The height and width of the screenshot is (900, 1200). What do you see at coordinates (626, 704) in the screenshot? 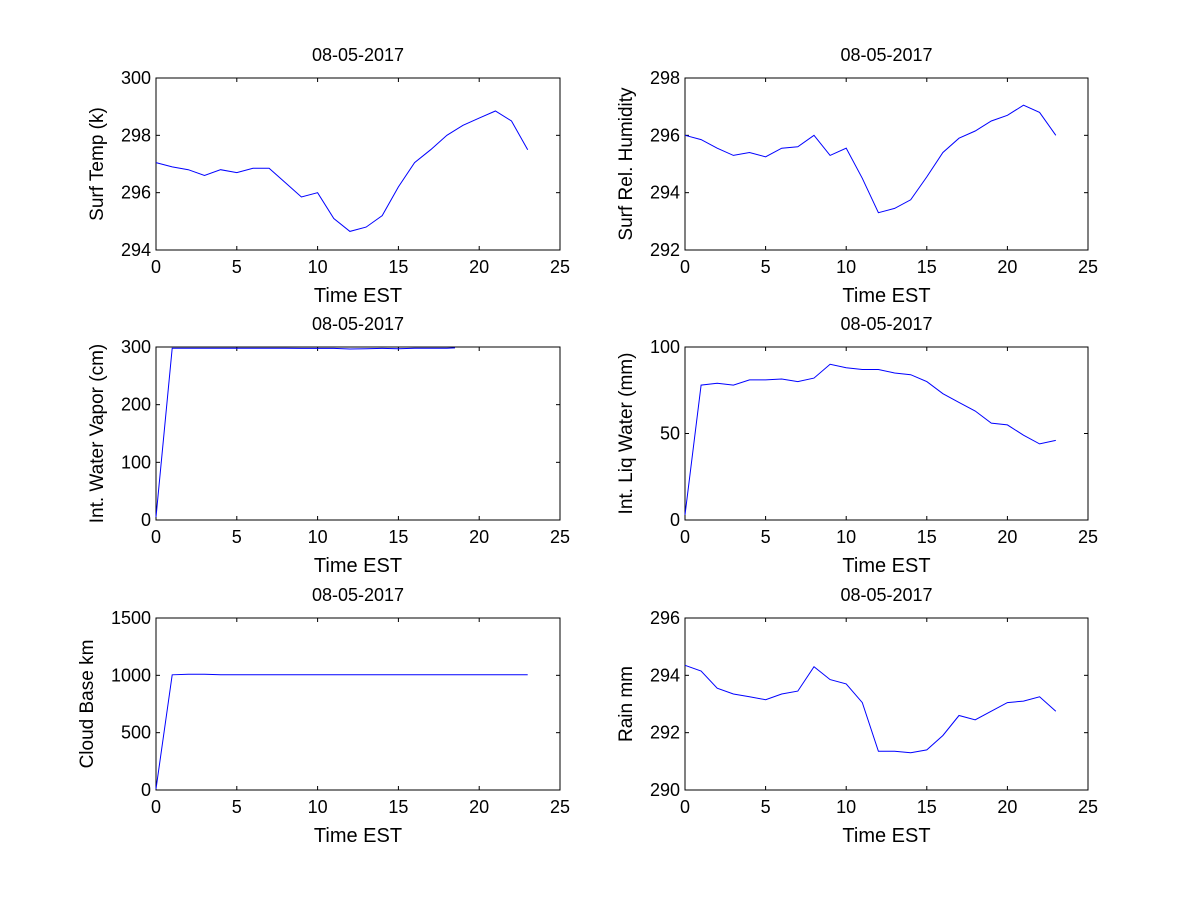
I see `y-axis-label: Rain mm` at bounding box center [626, 704].